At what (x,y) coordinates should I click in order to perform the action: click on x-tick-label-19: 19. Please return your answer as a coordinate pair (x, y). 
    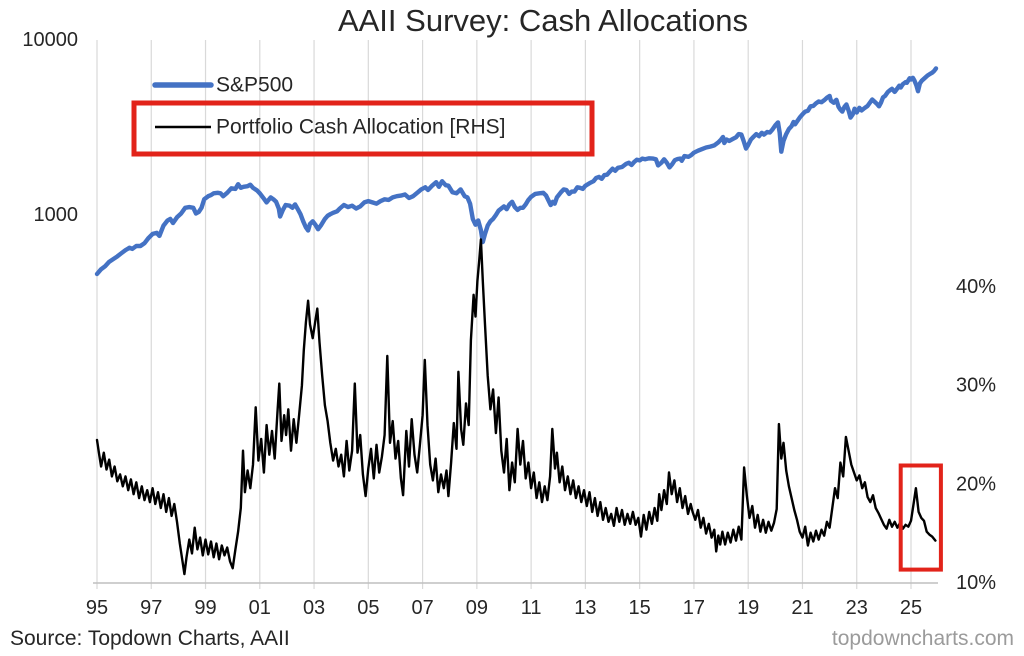
    Looking at the image, I should click on (748, 608).